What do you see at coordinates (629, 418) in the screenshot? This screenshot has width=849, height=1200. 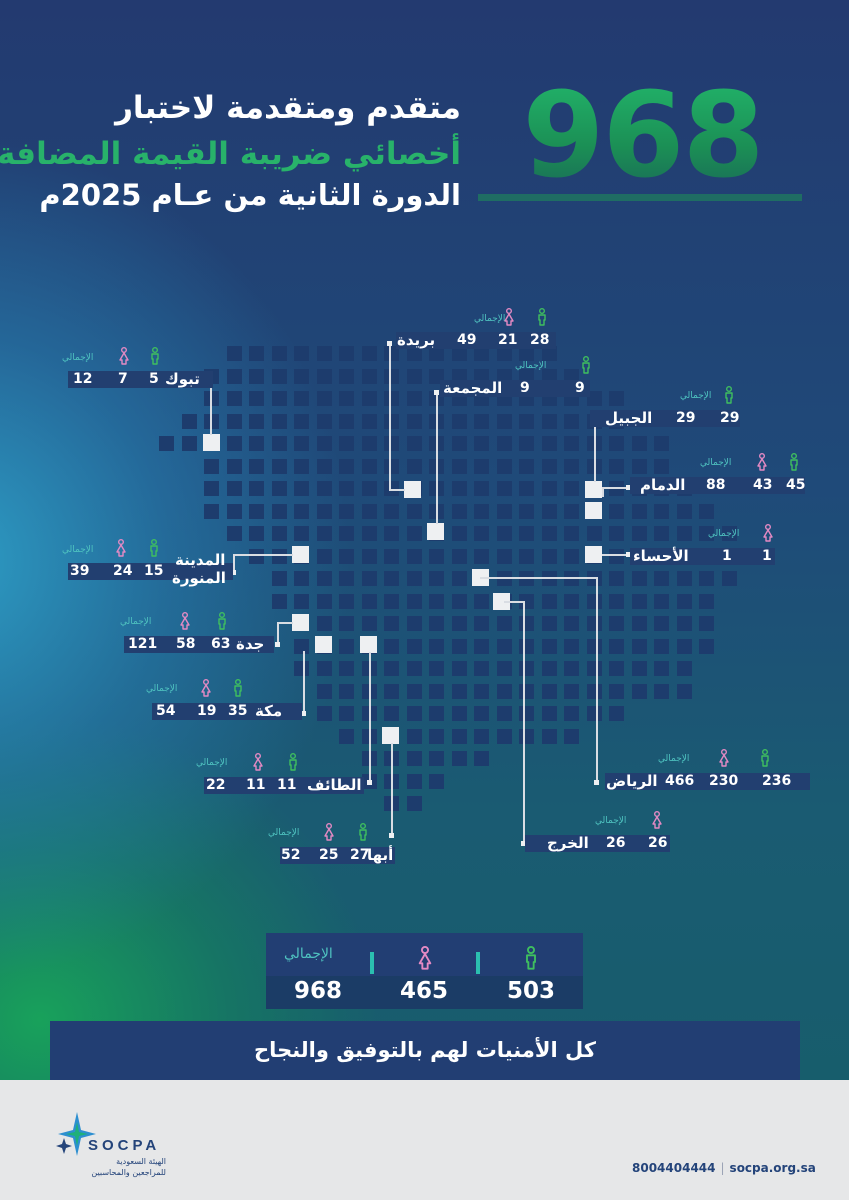 I see `city-name: الجبيل` at bounding box center [629, 418].